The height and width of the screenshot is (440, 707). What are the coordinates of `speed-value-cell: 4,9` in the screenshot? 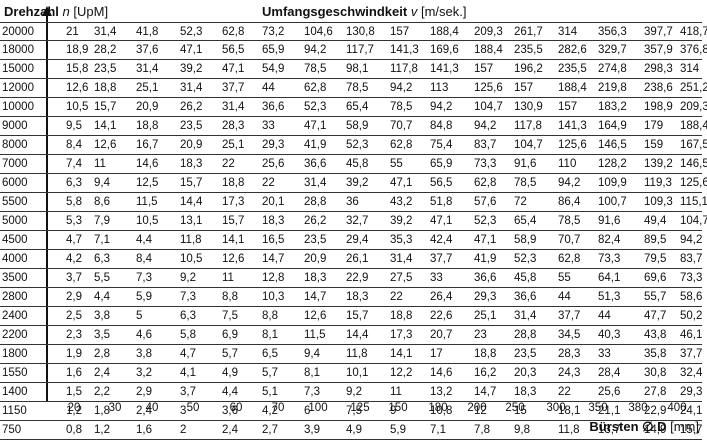 It's located at (354, 430).